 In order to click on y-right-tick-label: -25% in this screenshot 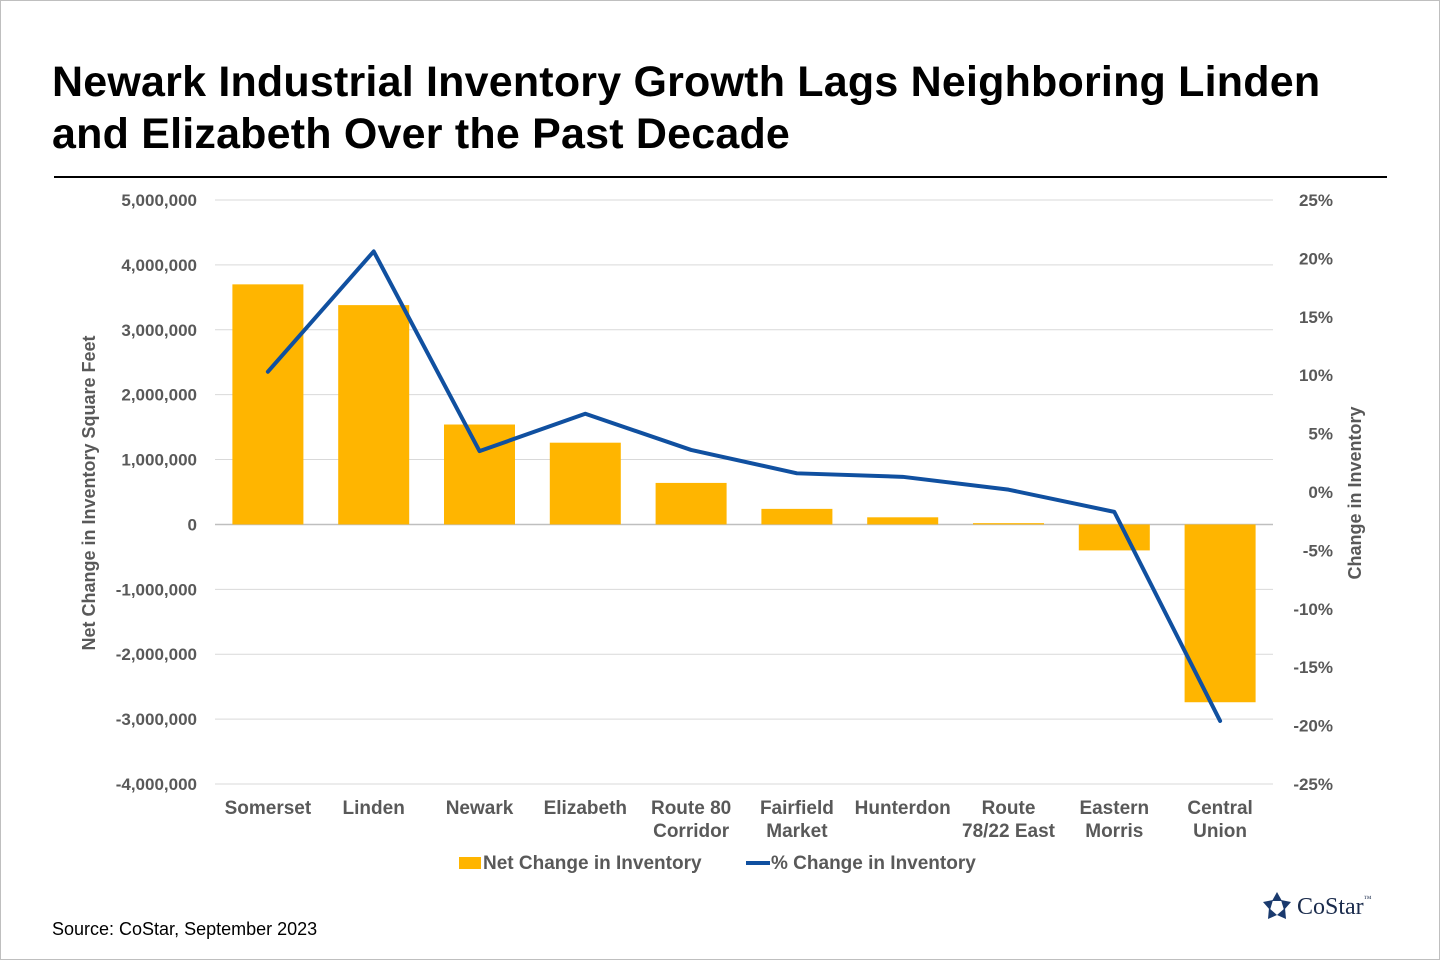, I will do `click(1313, 784)`.